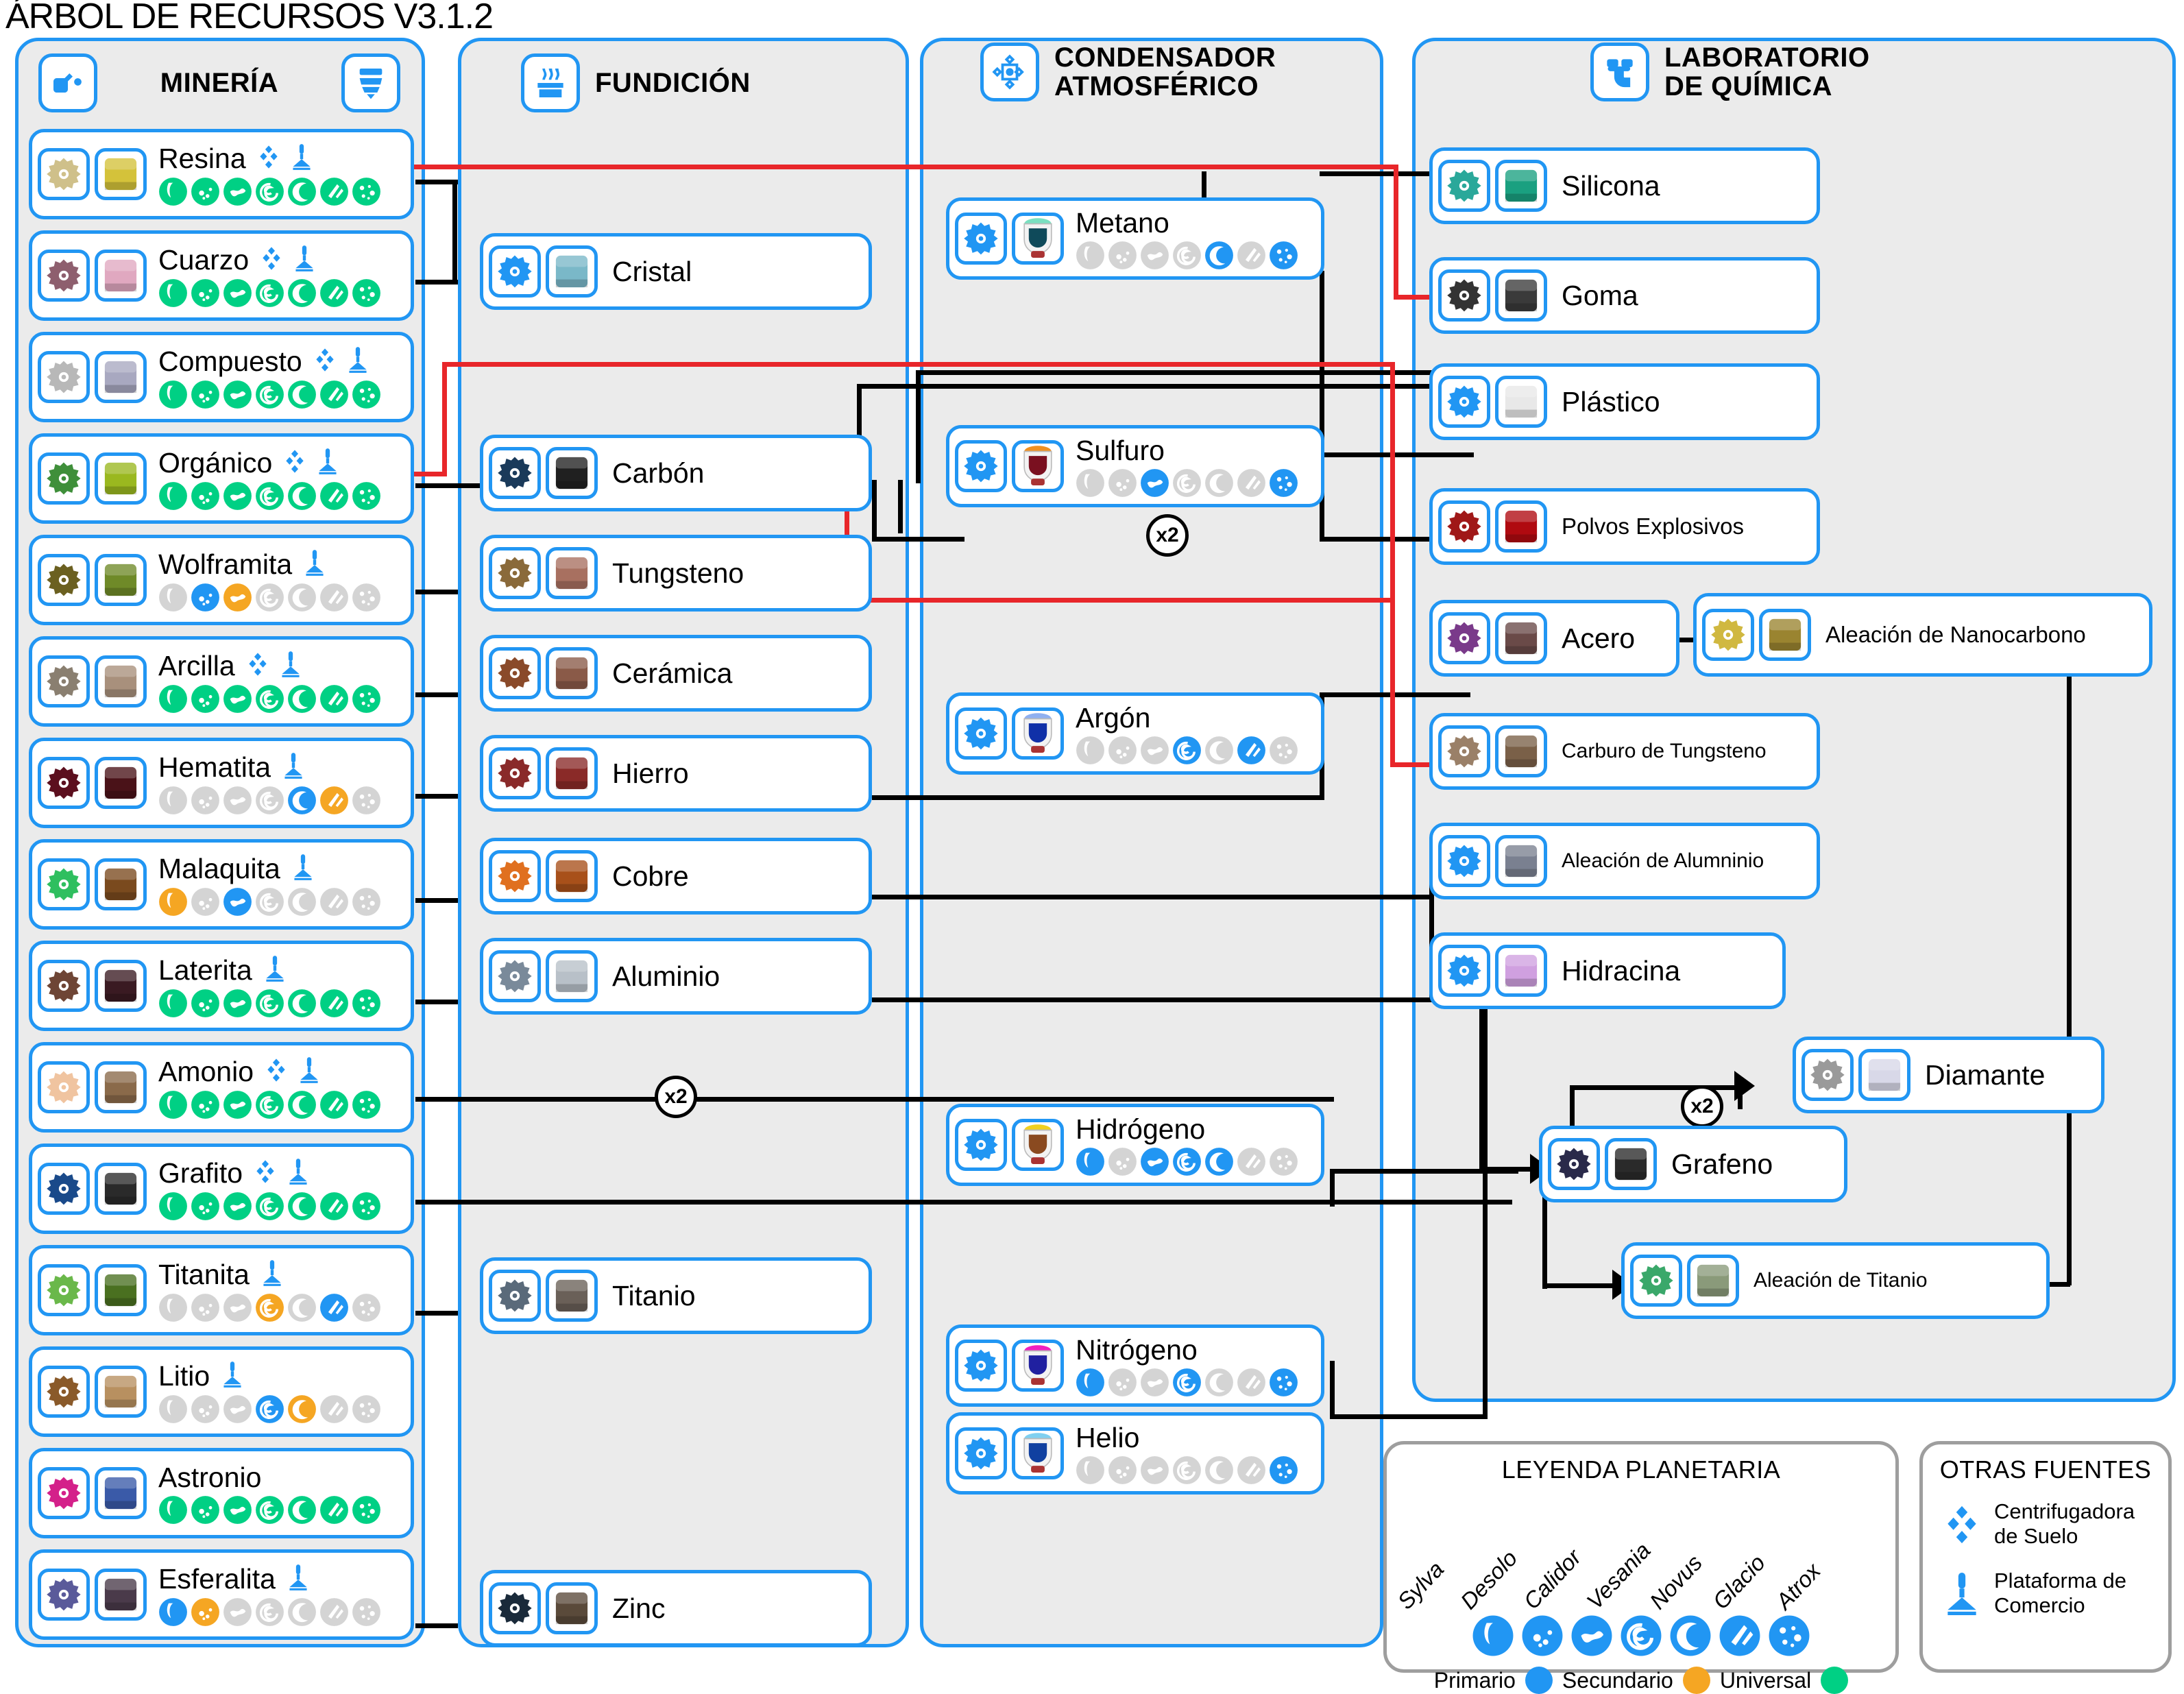  What do you see at coordinates (1948, 1075) in the screenshot?
I see `resource-card-diamante: Diamante` at bounding box center [1948, 1075].